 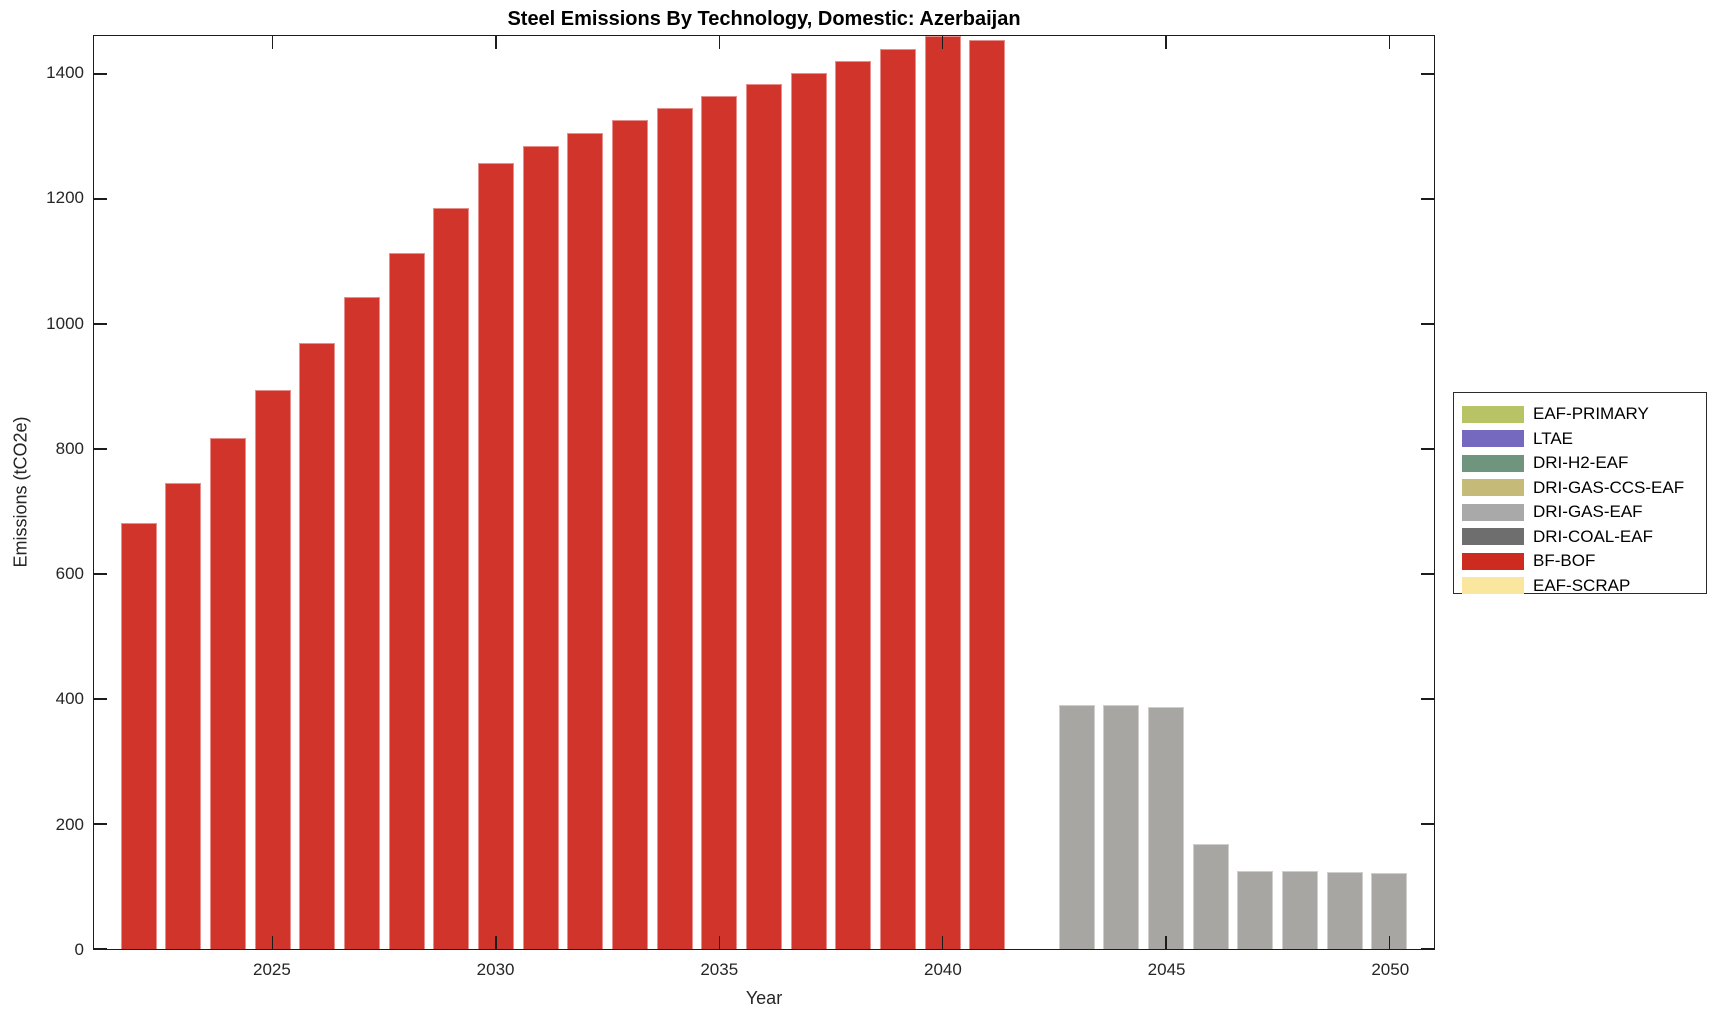 What do you see at coordinates (1166, 969) in the screenshot?
I see `x-tick-label: 2045` at bounding box center [1166, 969].